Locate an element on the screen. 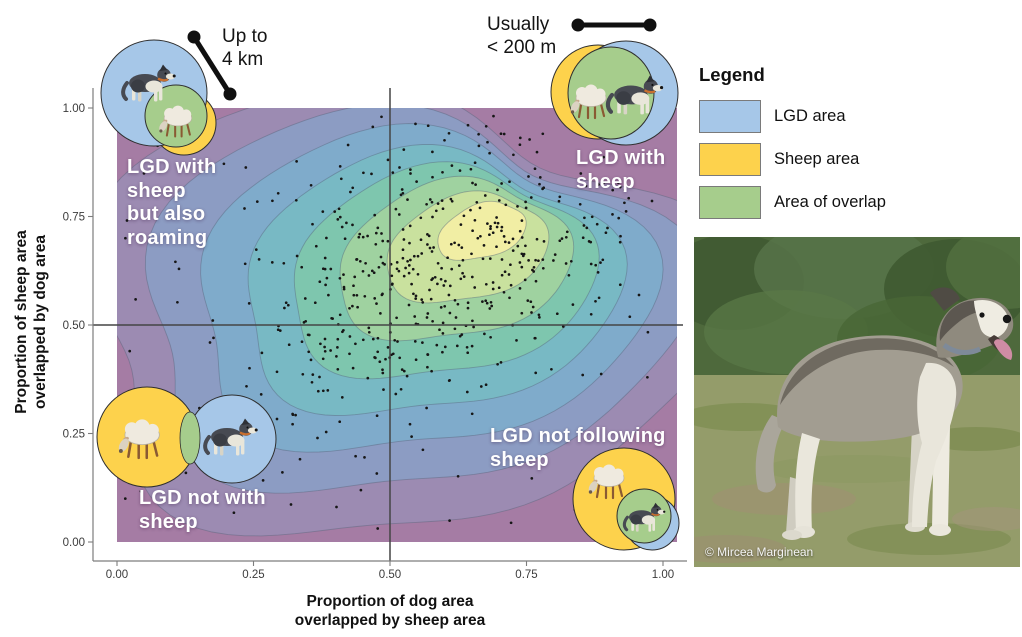 Image resolution: width=1022 pixels, height=637 pixels. venn-bottom-left is located at coordinates (186, 437).